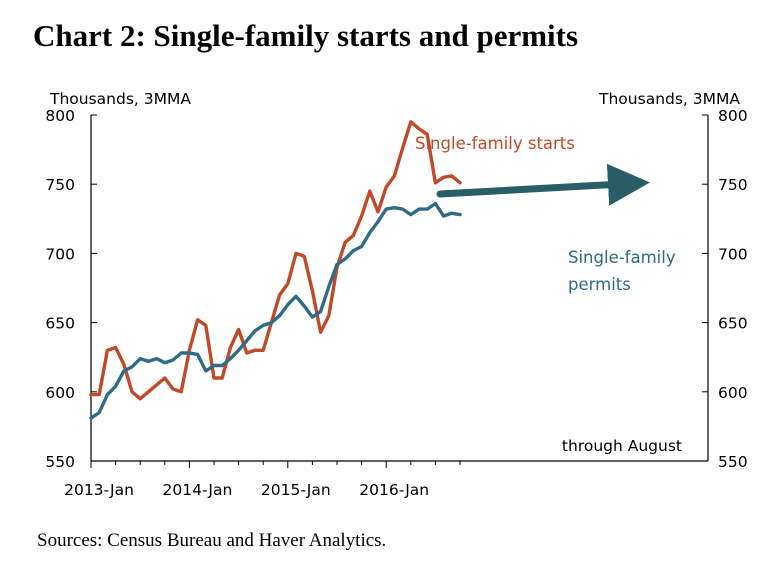 This screenshot has height=574, width=778. What do you see at coordinates (669, 99) in the screenshot?
I see `y-axis-label-right: Thousands, 3MMA` at bounding box center [669, 99].